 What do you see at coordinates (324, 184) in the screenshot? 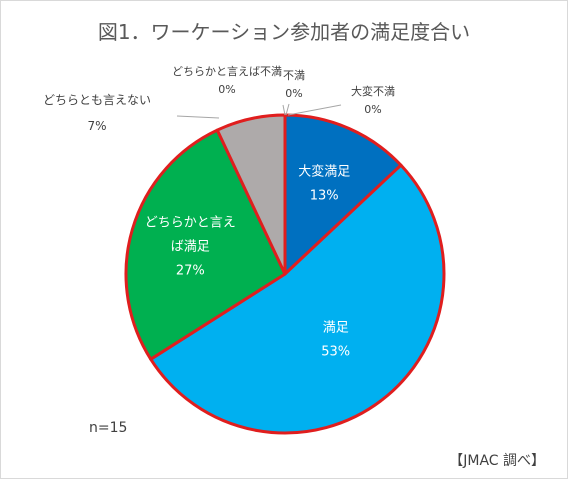
I see `slice-label-1: 大変満足 13%` at bounding box center [324, 184].